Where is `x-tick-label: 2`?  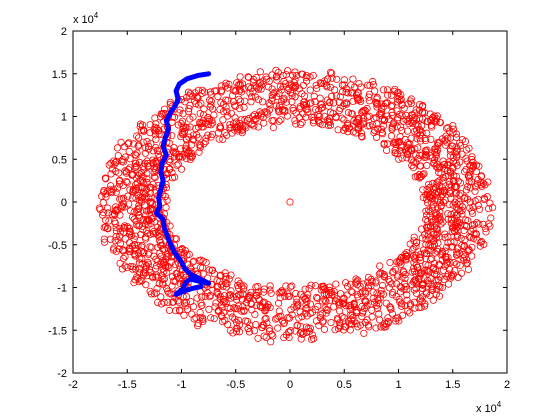
x-tick-label: 2 is located at coordinates (507, 385).